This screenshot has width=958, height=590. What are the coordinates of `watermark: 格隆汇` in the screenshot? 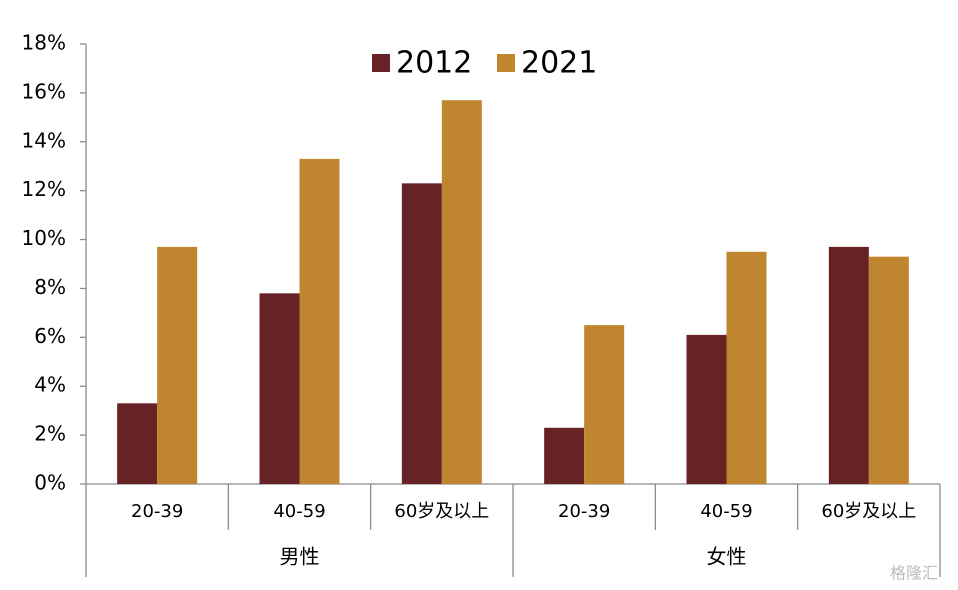 It's located at (914, 573).